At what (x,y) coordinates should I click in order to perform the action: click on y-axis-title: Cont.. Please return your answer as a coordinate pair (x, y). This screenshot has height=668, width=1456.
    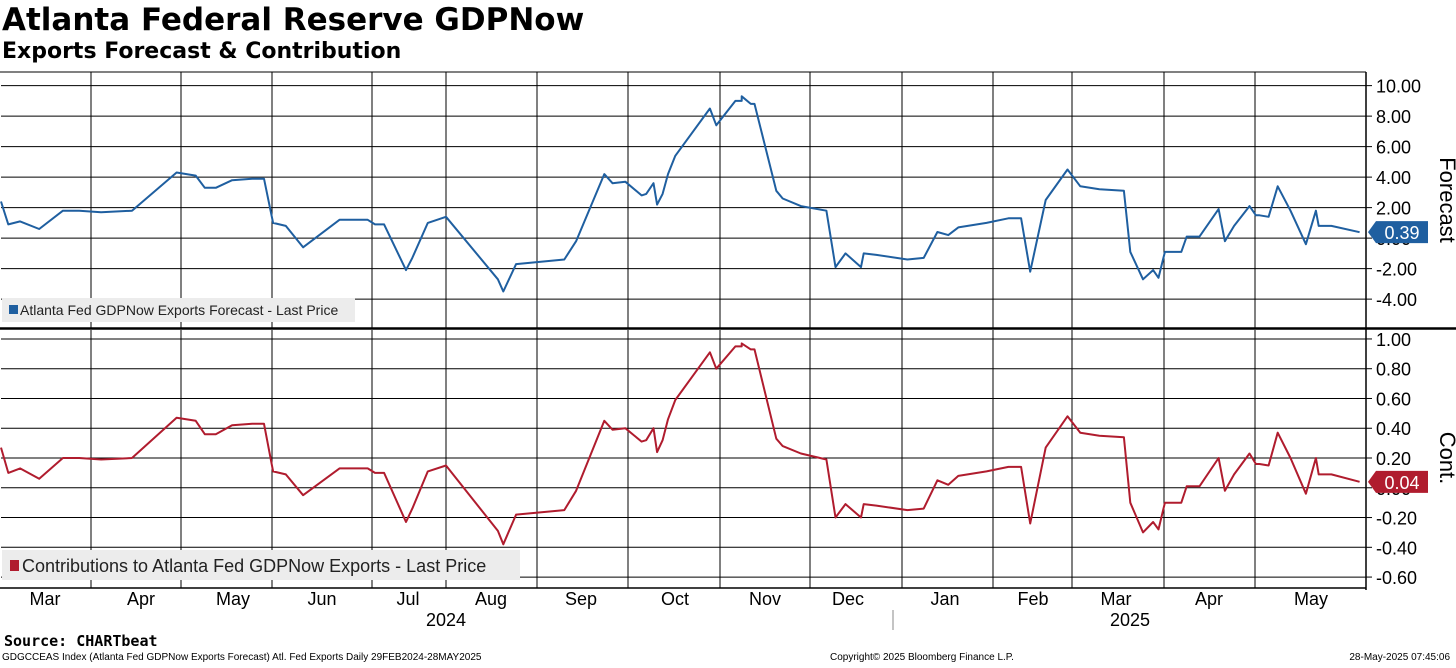
    Looking at the image, I should click on (1445, 458).